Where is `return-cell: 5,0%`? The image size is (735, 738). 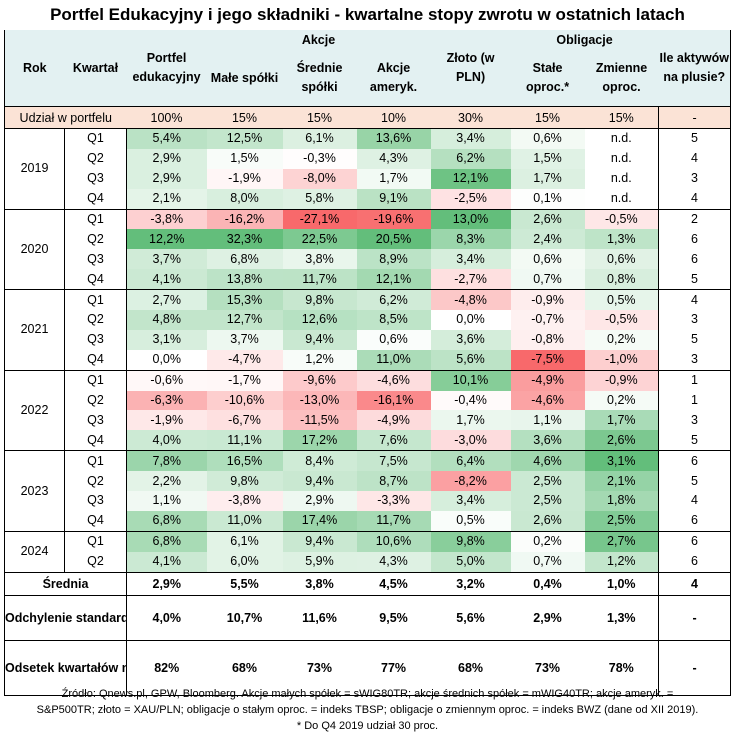
return-cell: 5,0% is located at coordinates (470, 562).